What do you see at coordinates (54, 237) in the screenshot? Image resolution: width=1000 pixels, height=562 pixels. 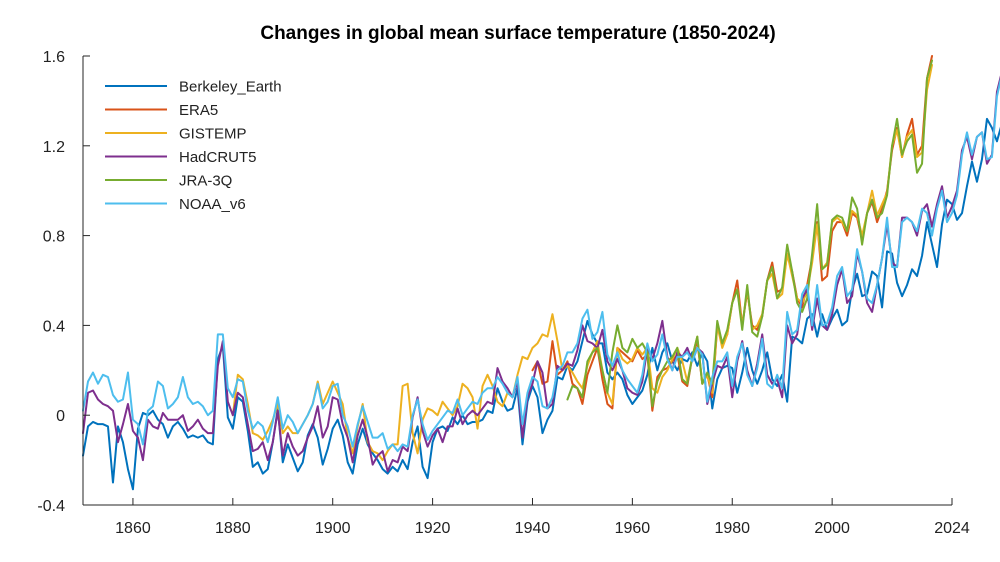 I see `y-tick-label: 0.8` at bounding box center [54, 237].